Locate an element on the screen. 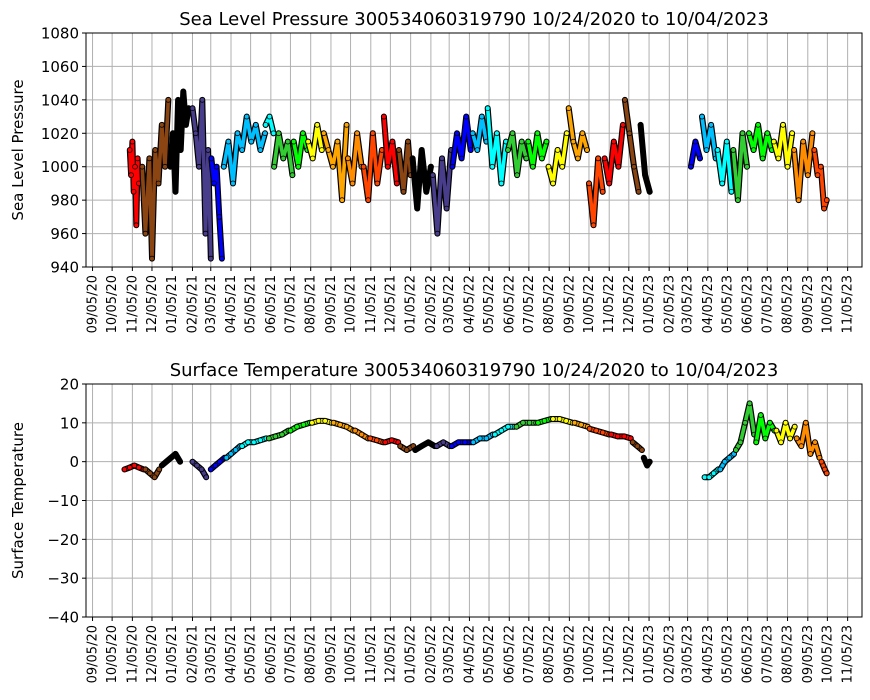 The image size is (870, 700). temperature-x-tick-label: 01/05/22 is located at coordinates (411, 654).